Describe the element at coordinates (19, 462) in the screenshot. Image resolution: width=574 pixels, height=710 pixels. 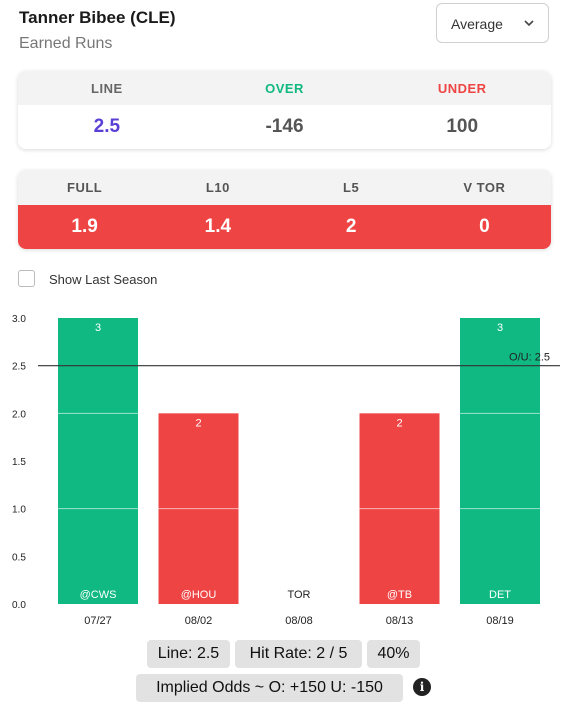
I see `y-tick-label: 1.5` at that location.